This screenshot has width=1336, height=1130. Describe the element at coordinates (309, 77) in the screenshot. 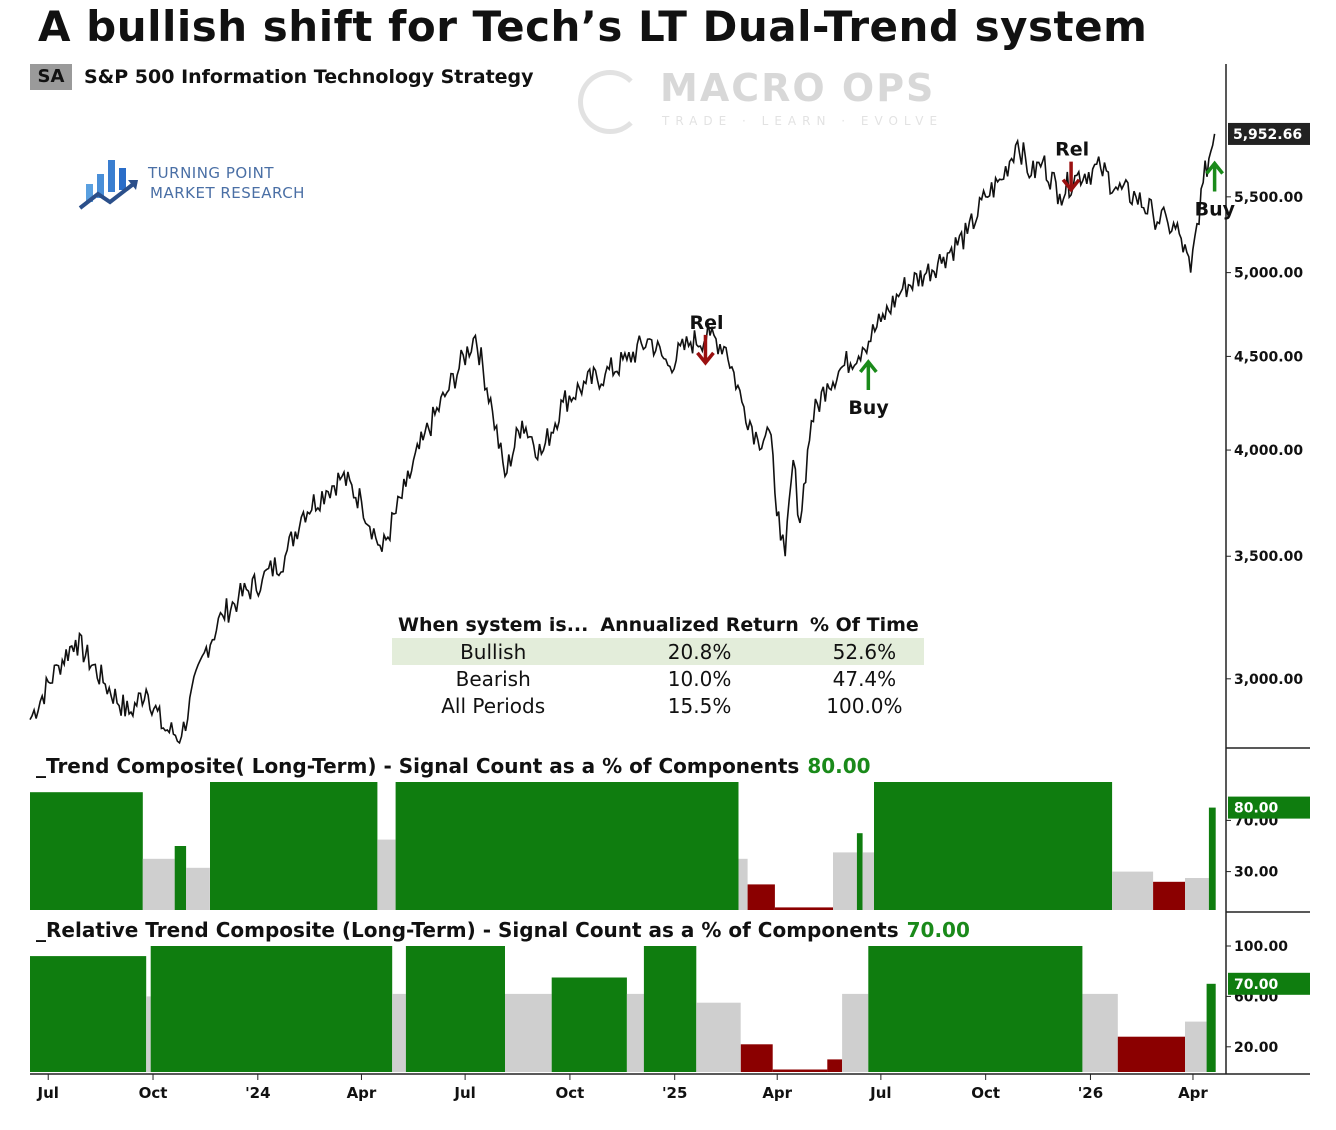

I see `chart-subtitle: S&P 500 Information Technology Strategy` at that location.